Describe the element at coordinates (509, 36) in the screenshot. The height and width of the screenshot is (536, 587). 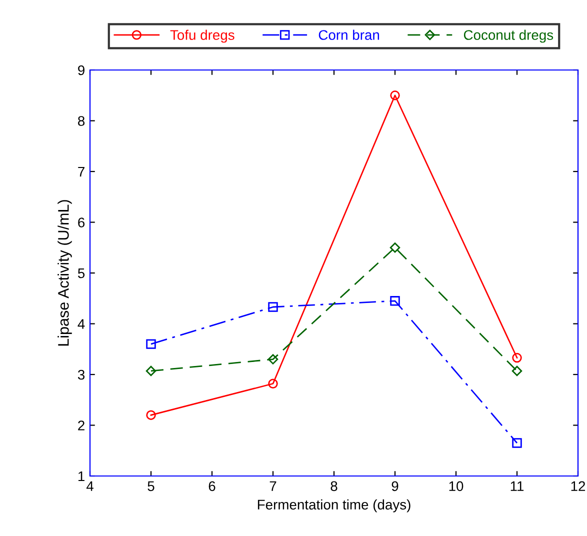
I see `legend-label: Coconut dregs` at that location.